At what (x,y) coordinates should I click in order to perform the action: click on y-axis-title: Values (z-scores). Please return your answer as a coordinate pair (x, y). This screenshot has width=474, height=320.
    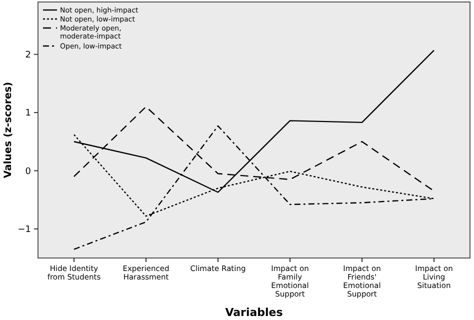
    Looking at the image, I should click on (8, 130).